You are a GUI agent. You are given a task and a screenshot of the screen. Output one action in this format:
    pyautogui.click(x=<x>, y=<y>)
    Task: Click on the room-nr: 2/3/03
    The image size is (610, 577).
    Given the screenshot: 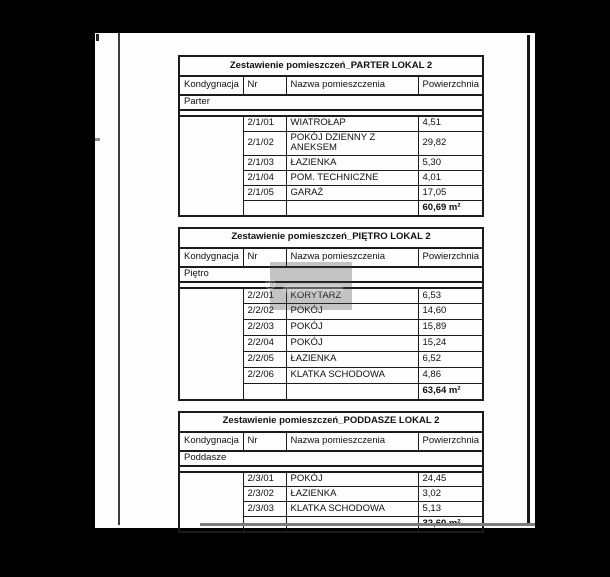 What is the action you would take?
    pyautogui.click(x=265, y=509)
    